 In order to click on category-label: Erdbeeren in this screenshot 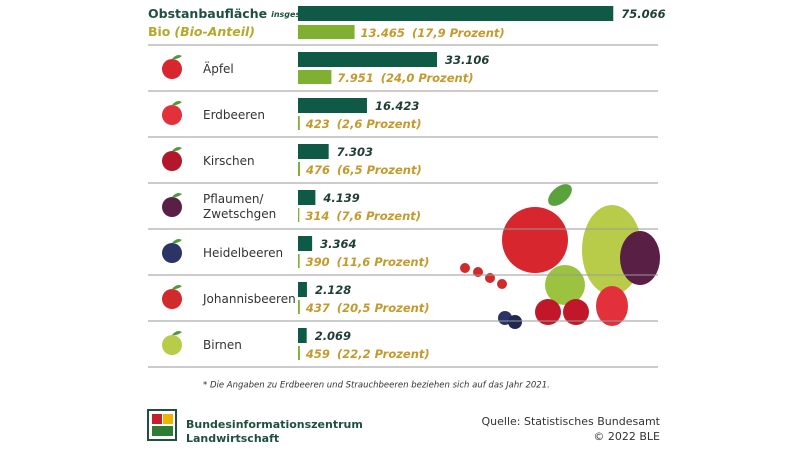, I will do `click(234, 114)`.